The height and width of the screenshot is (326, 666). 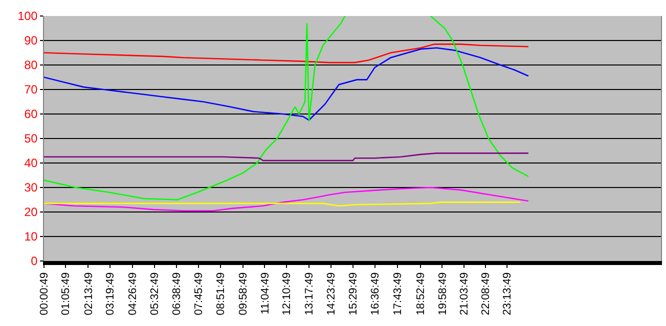 I want to click on x-tick-label: 05:32:49, so click(x=154, y=294).